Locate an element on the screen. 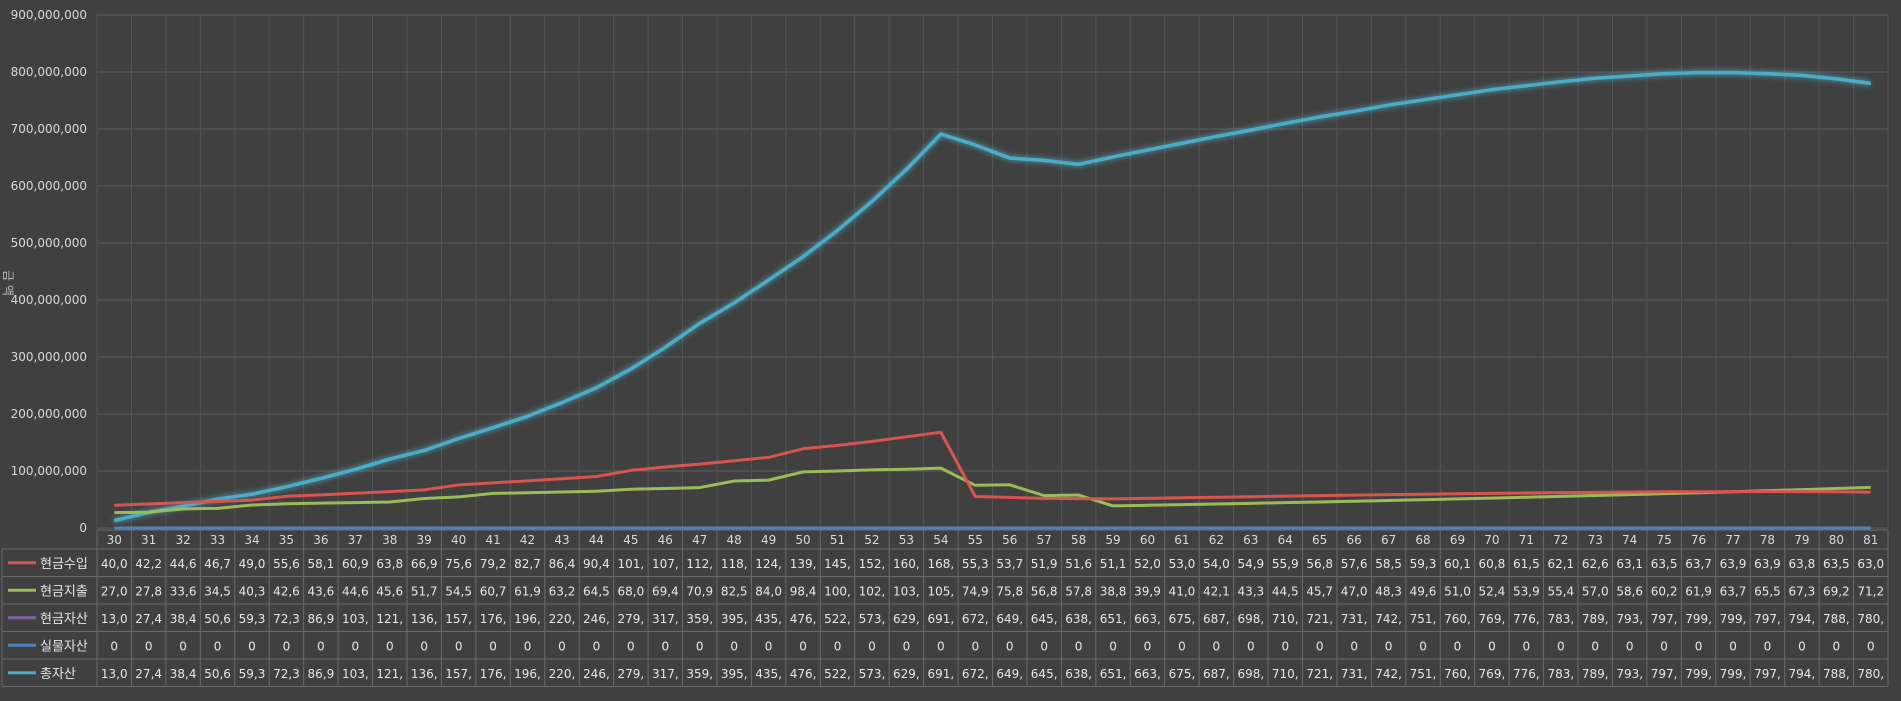 Image resolution: width=1901 pixels, height=701 pixels. data-label: 710, is located at coordinates (1285, 674).